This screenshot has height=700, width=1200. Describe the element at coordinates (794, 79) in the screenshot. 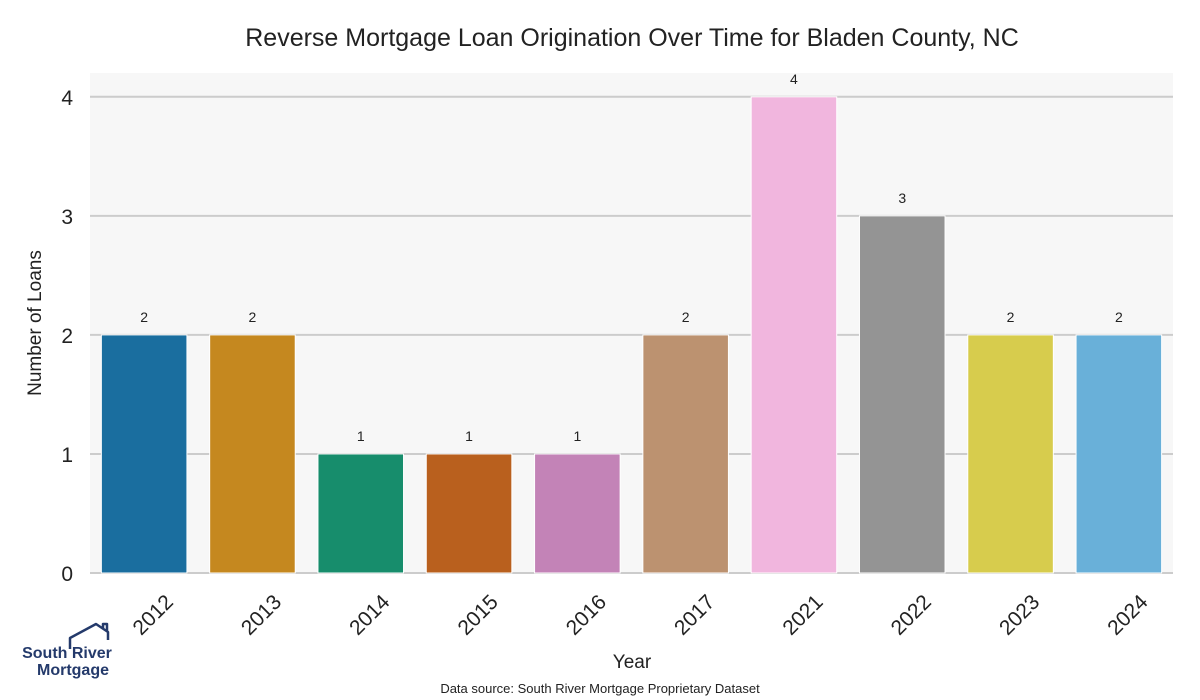

I see `bar-value-label: 4` at that location.